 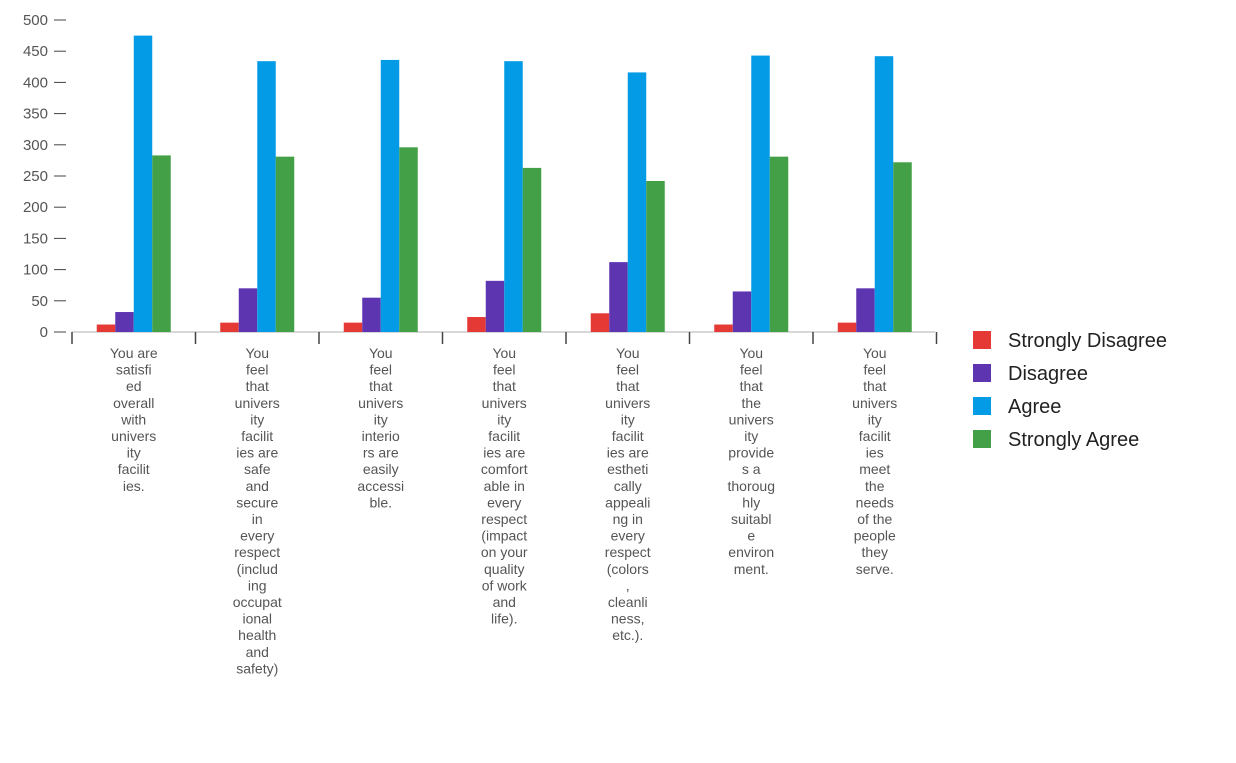 I want to click on x-category-label-line: health, so click(x=257, y=635).